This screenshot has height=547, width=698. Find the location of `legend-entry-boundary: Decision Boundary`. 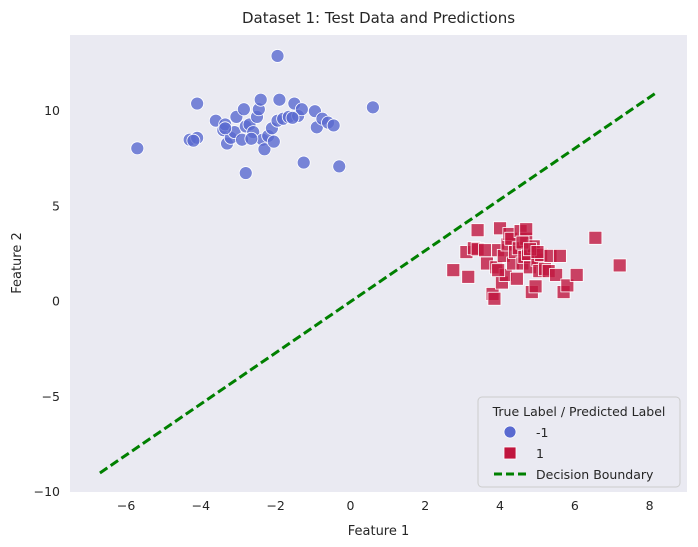

legend-entry-boundary: Decision Boundary is located at coordinates (595, 474).